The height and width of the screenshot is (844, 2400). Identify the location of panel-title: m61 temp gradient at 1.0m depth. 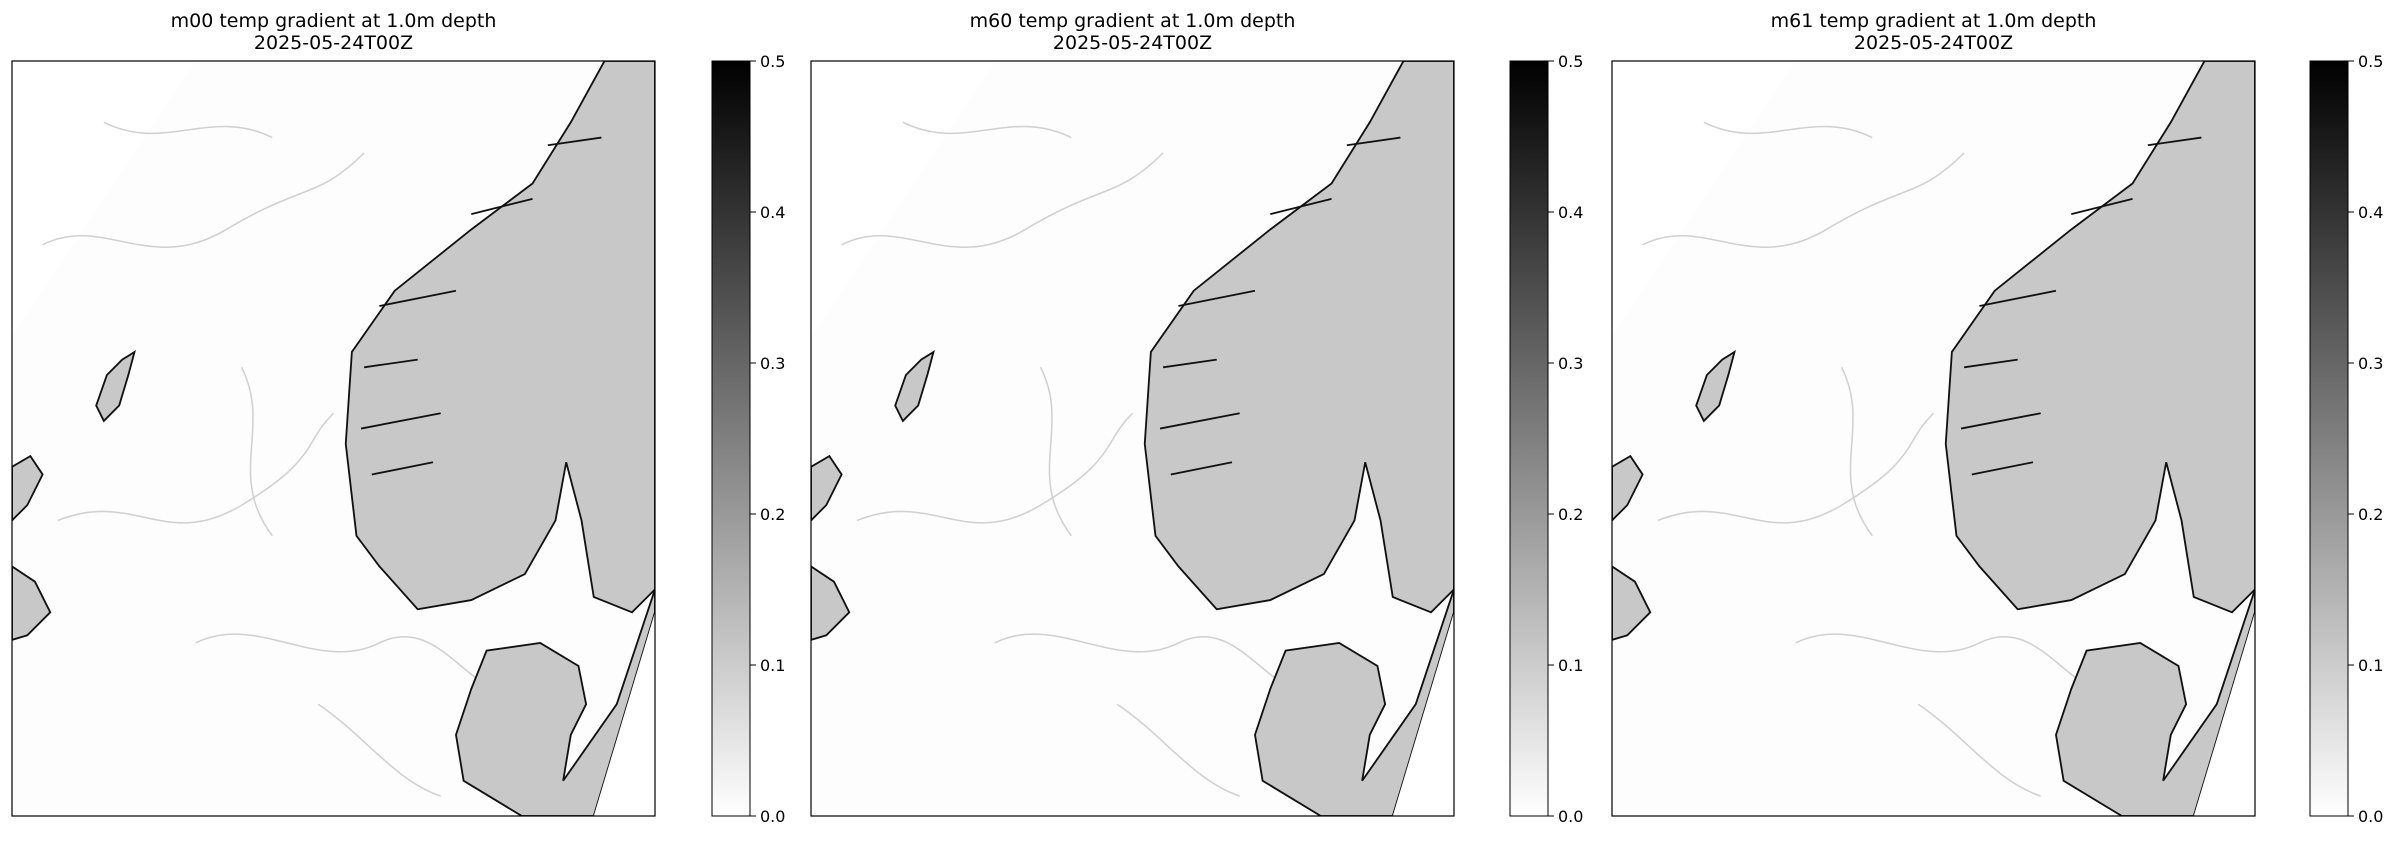
(1934, 21).